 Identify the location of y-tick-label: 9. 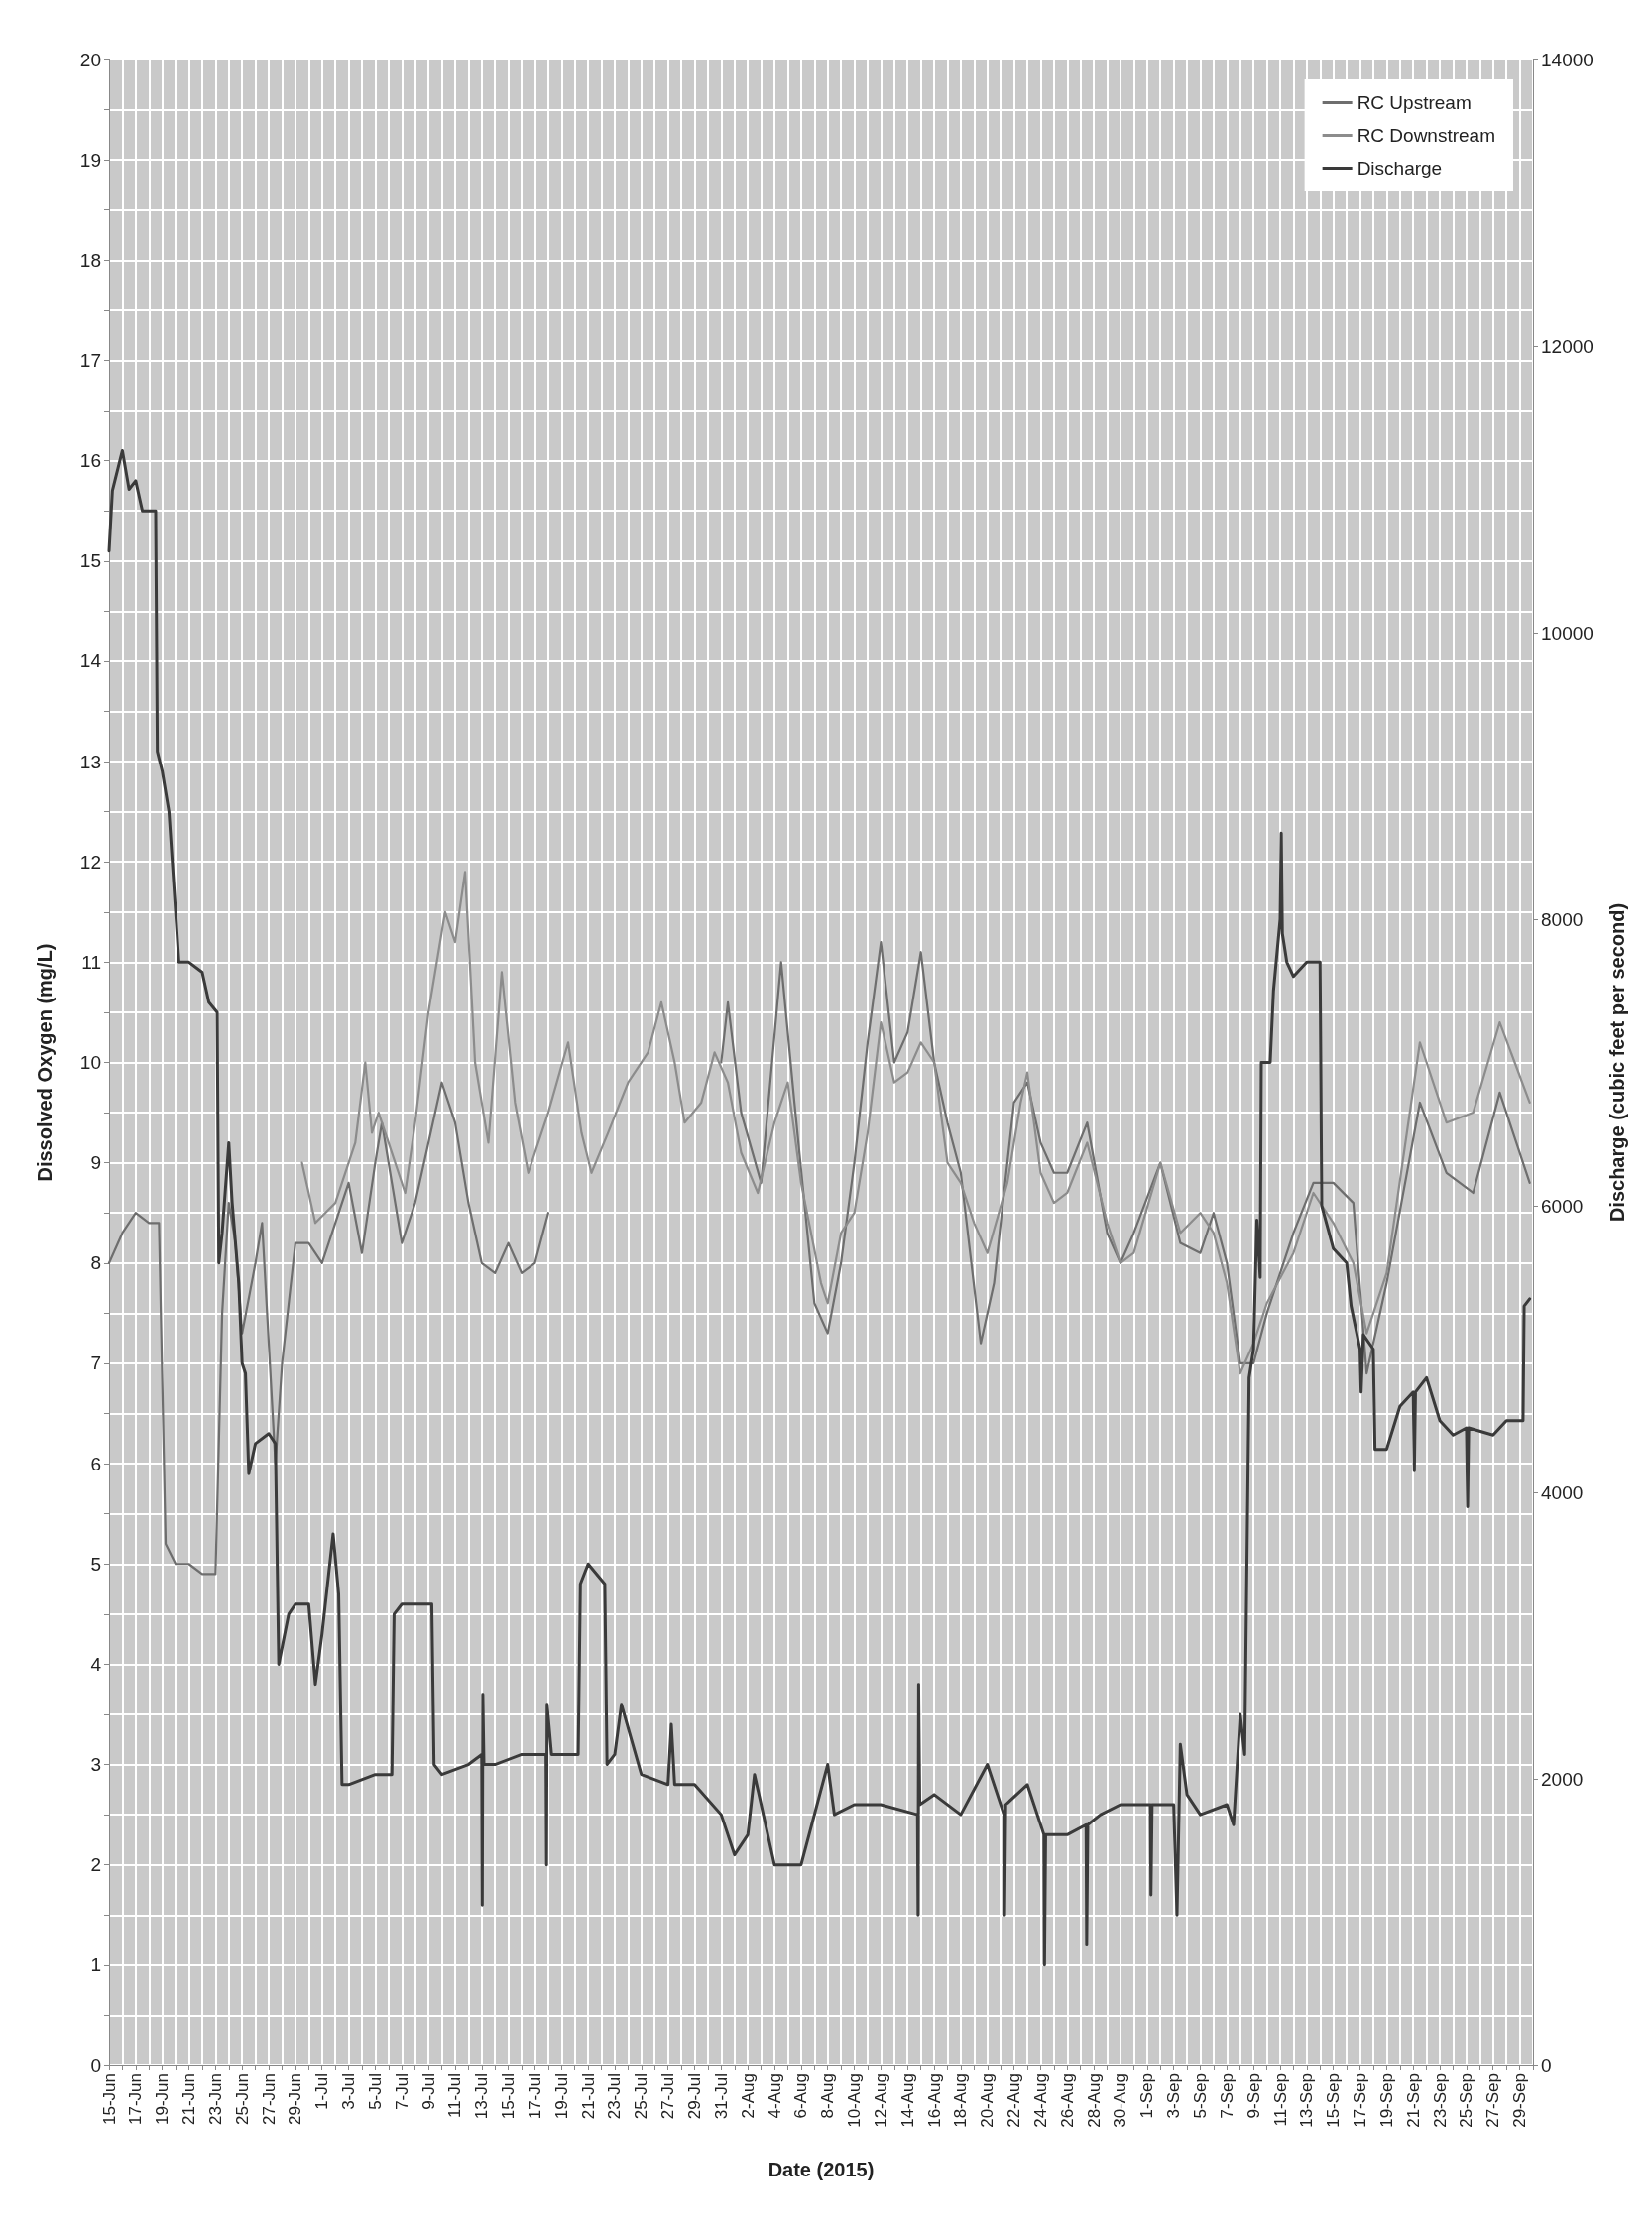
(95, 1163).